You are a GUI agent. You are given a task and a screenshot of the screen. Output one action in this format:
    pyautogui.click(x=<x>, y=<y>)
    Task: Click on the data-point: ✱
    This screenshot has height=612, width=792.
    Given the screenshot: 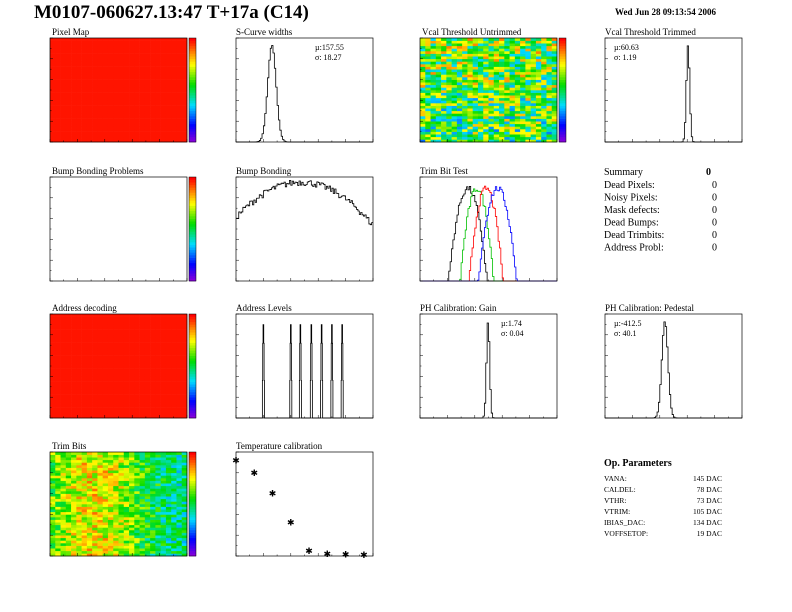 What is the action you would take?
    pyautogui.click(x=309, y=552)
    